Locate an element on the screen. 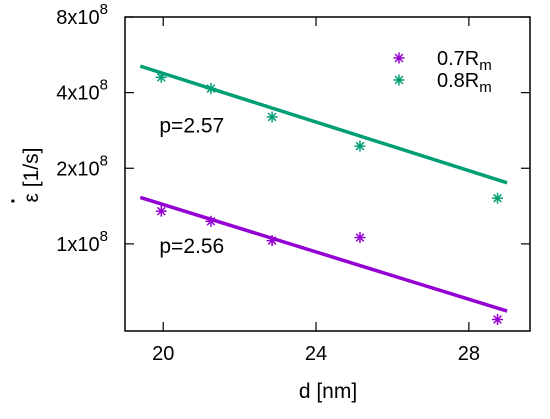 Image resolution: width=550 pixels, height=419 pixels. legend-label-series-1: 0.8Rm is located at coordinates (464, 83).